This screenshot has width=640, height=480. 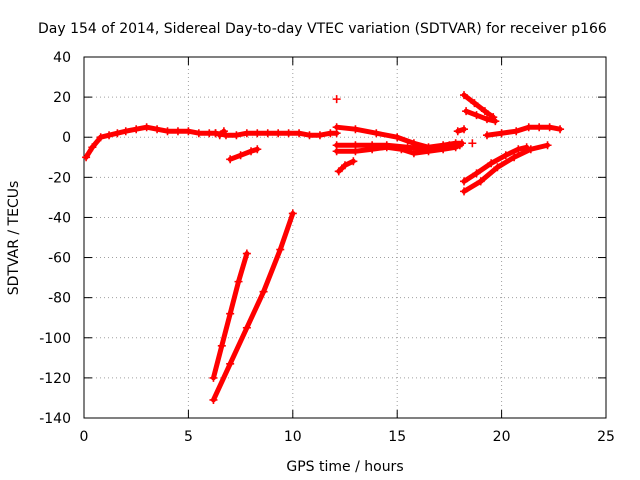 What do you see at coordinates (62, 98) in the screenshot?
I see `y-tick-label: 20` at bounding box center [62, 98].